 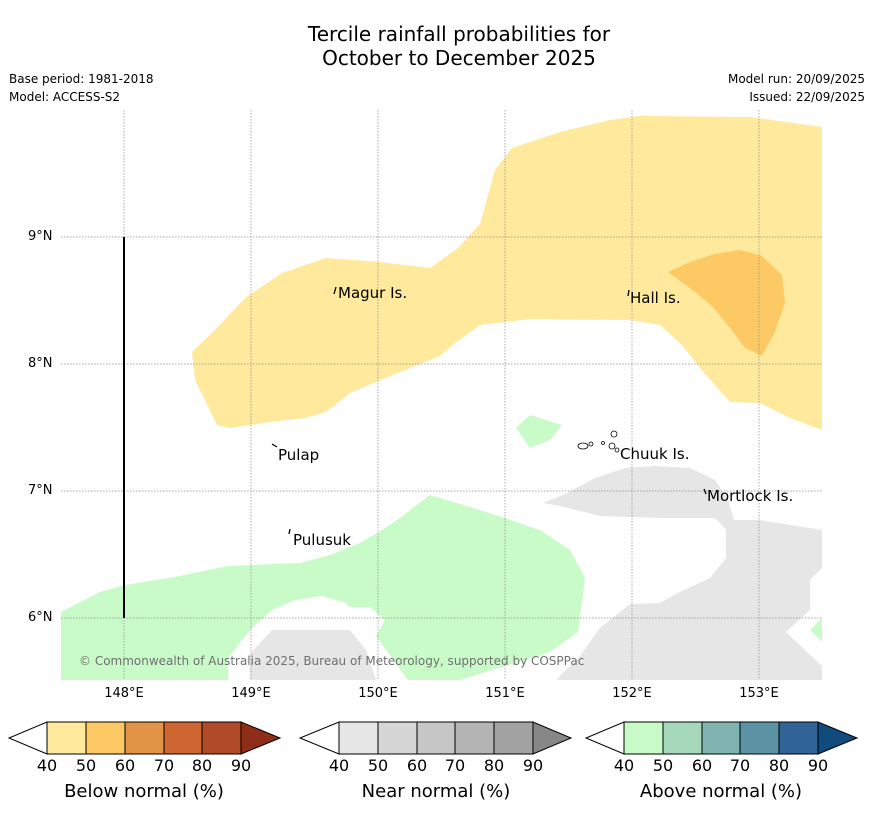 What do you see at coordinates (459, 34) in the screenshot?
I see `title-line-1: Tercile rainfall probabilities for` at bounding box center [459, 34].